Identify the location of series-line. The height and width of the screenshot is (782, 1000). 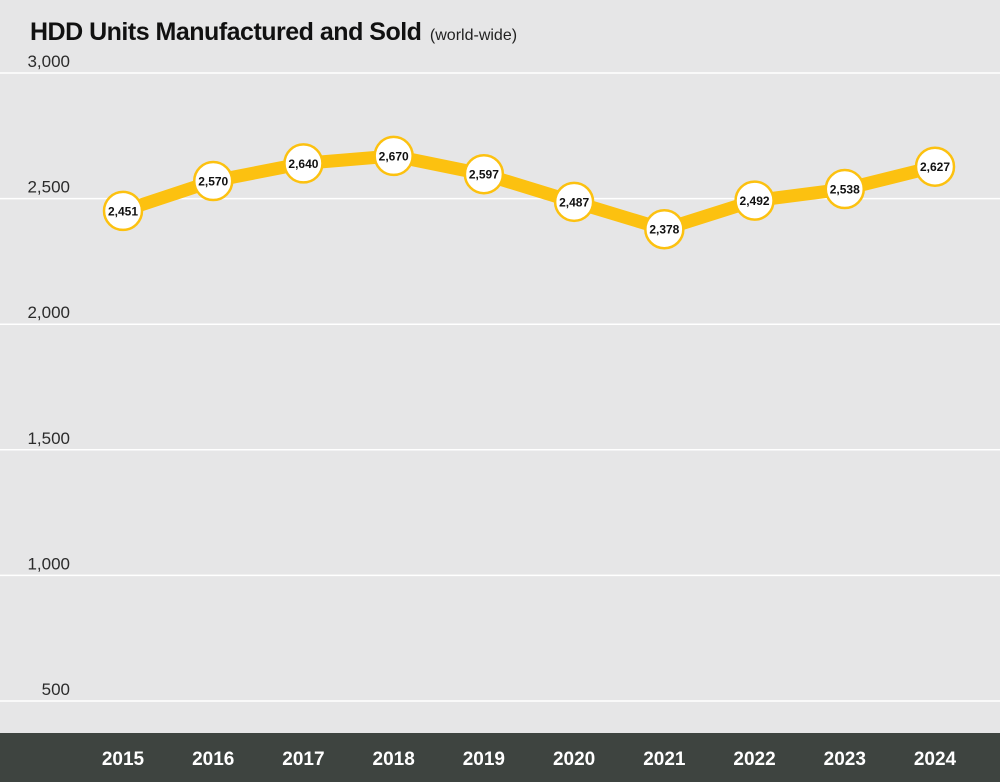
(529, 192).